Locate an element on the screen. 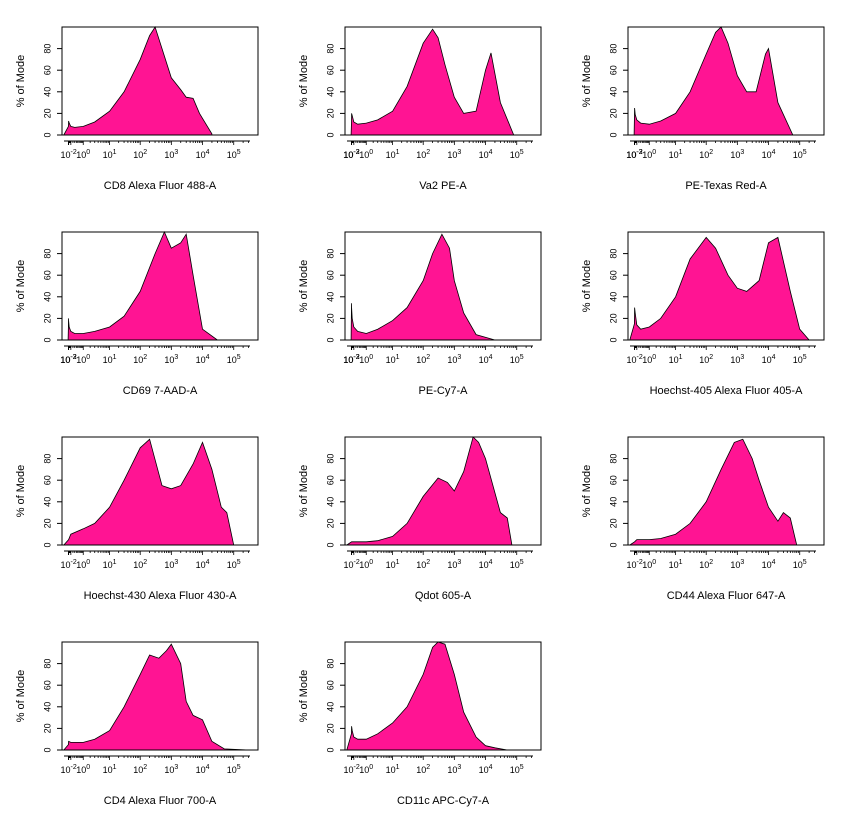 This screenshot has height=820, width=850. x-axis-label: CD8 Alexa Fluor 488-A is located at coordinates (160, 186).